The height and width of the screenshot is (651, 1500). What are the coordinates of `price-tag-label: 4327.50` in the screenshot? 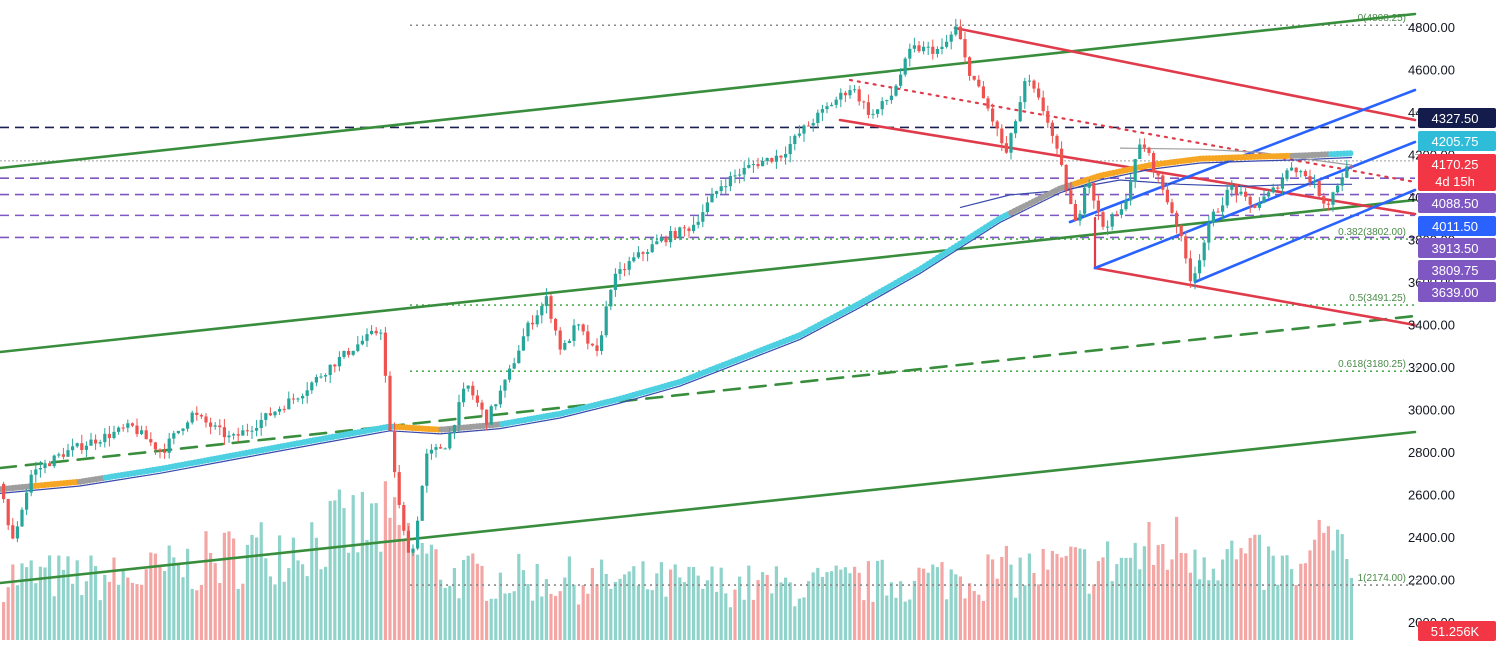 It's located at (1455, 118).